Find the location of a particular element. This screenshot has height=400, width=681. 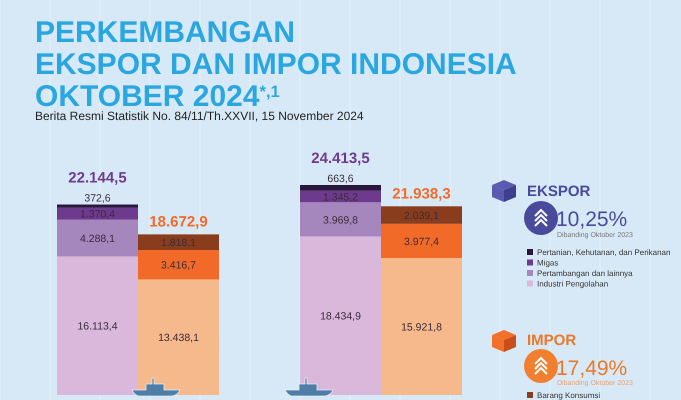

text: EKSPOR is located at coordinates (559, 191).